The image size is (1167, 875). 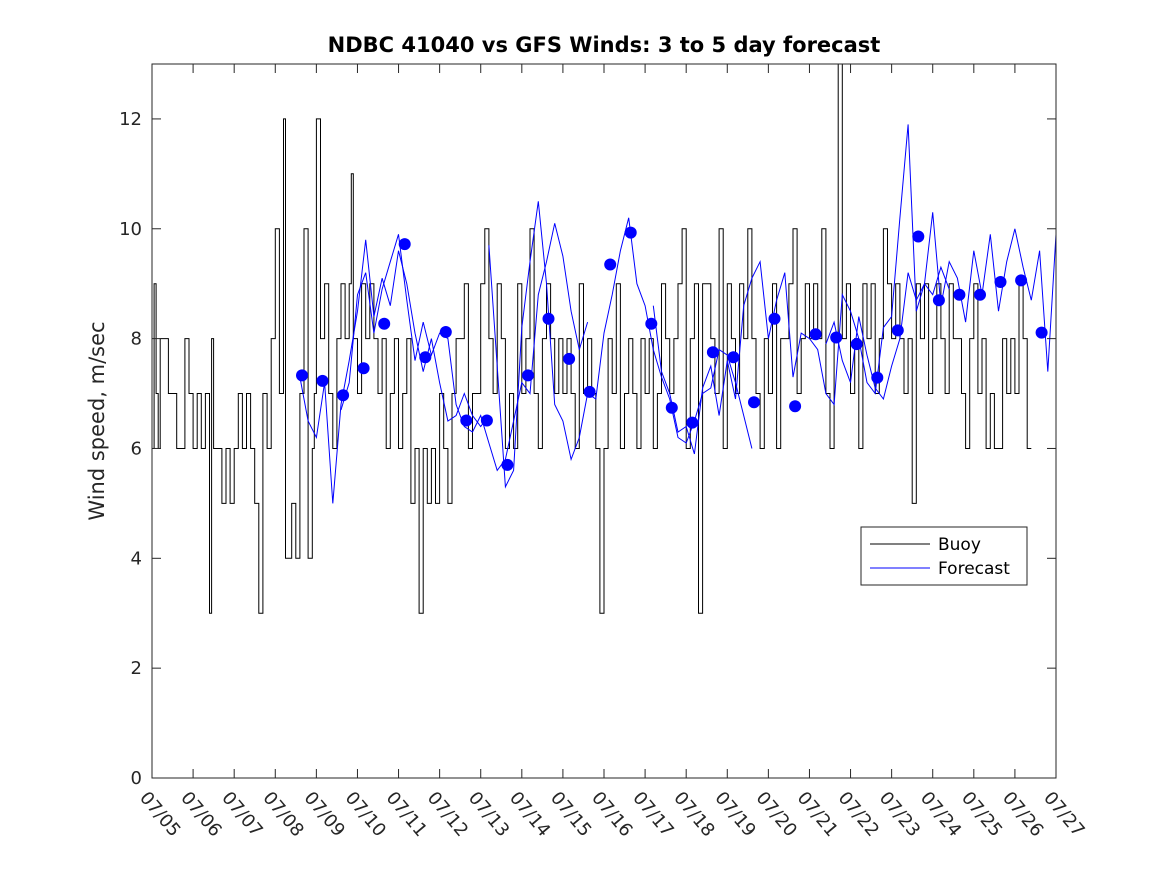 What do you see at coordinates (611, 814) in the screenshot?
I see `x-tick-label: 07/16` at bounding box center [611, 814].